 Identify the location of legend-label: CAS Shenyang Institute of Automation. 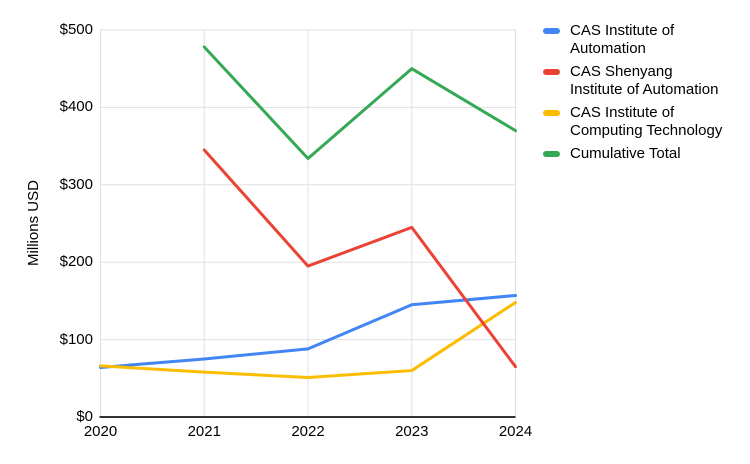
(644, 80).